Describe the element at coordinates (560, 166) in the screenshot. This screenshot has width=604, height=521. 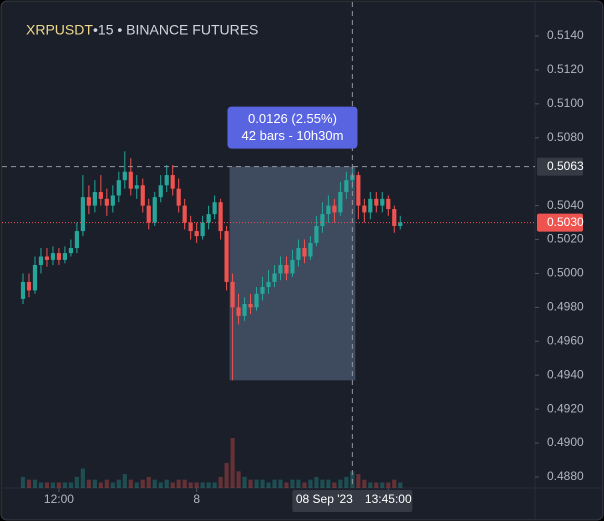
I see `crosshair-price-tag` at that location.